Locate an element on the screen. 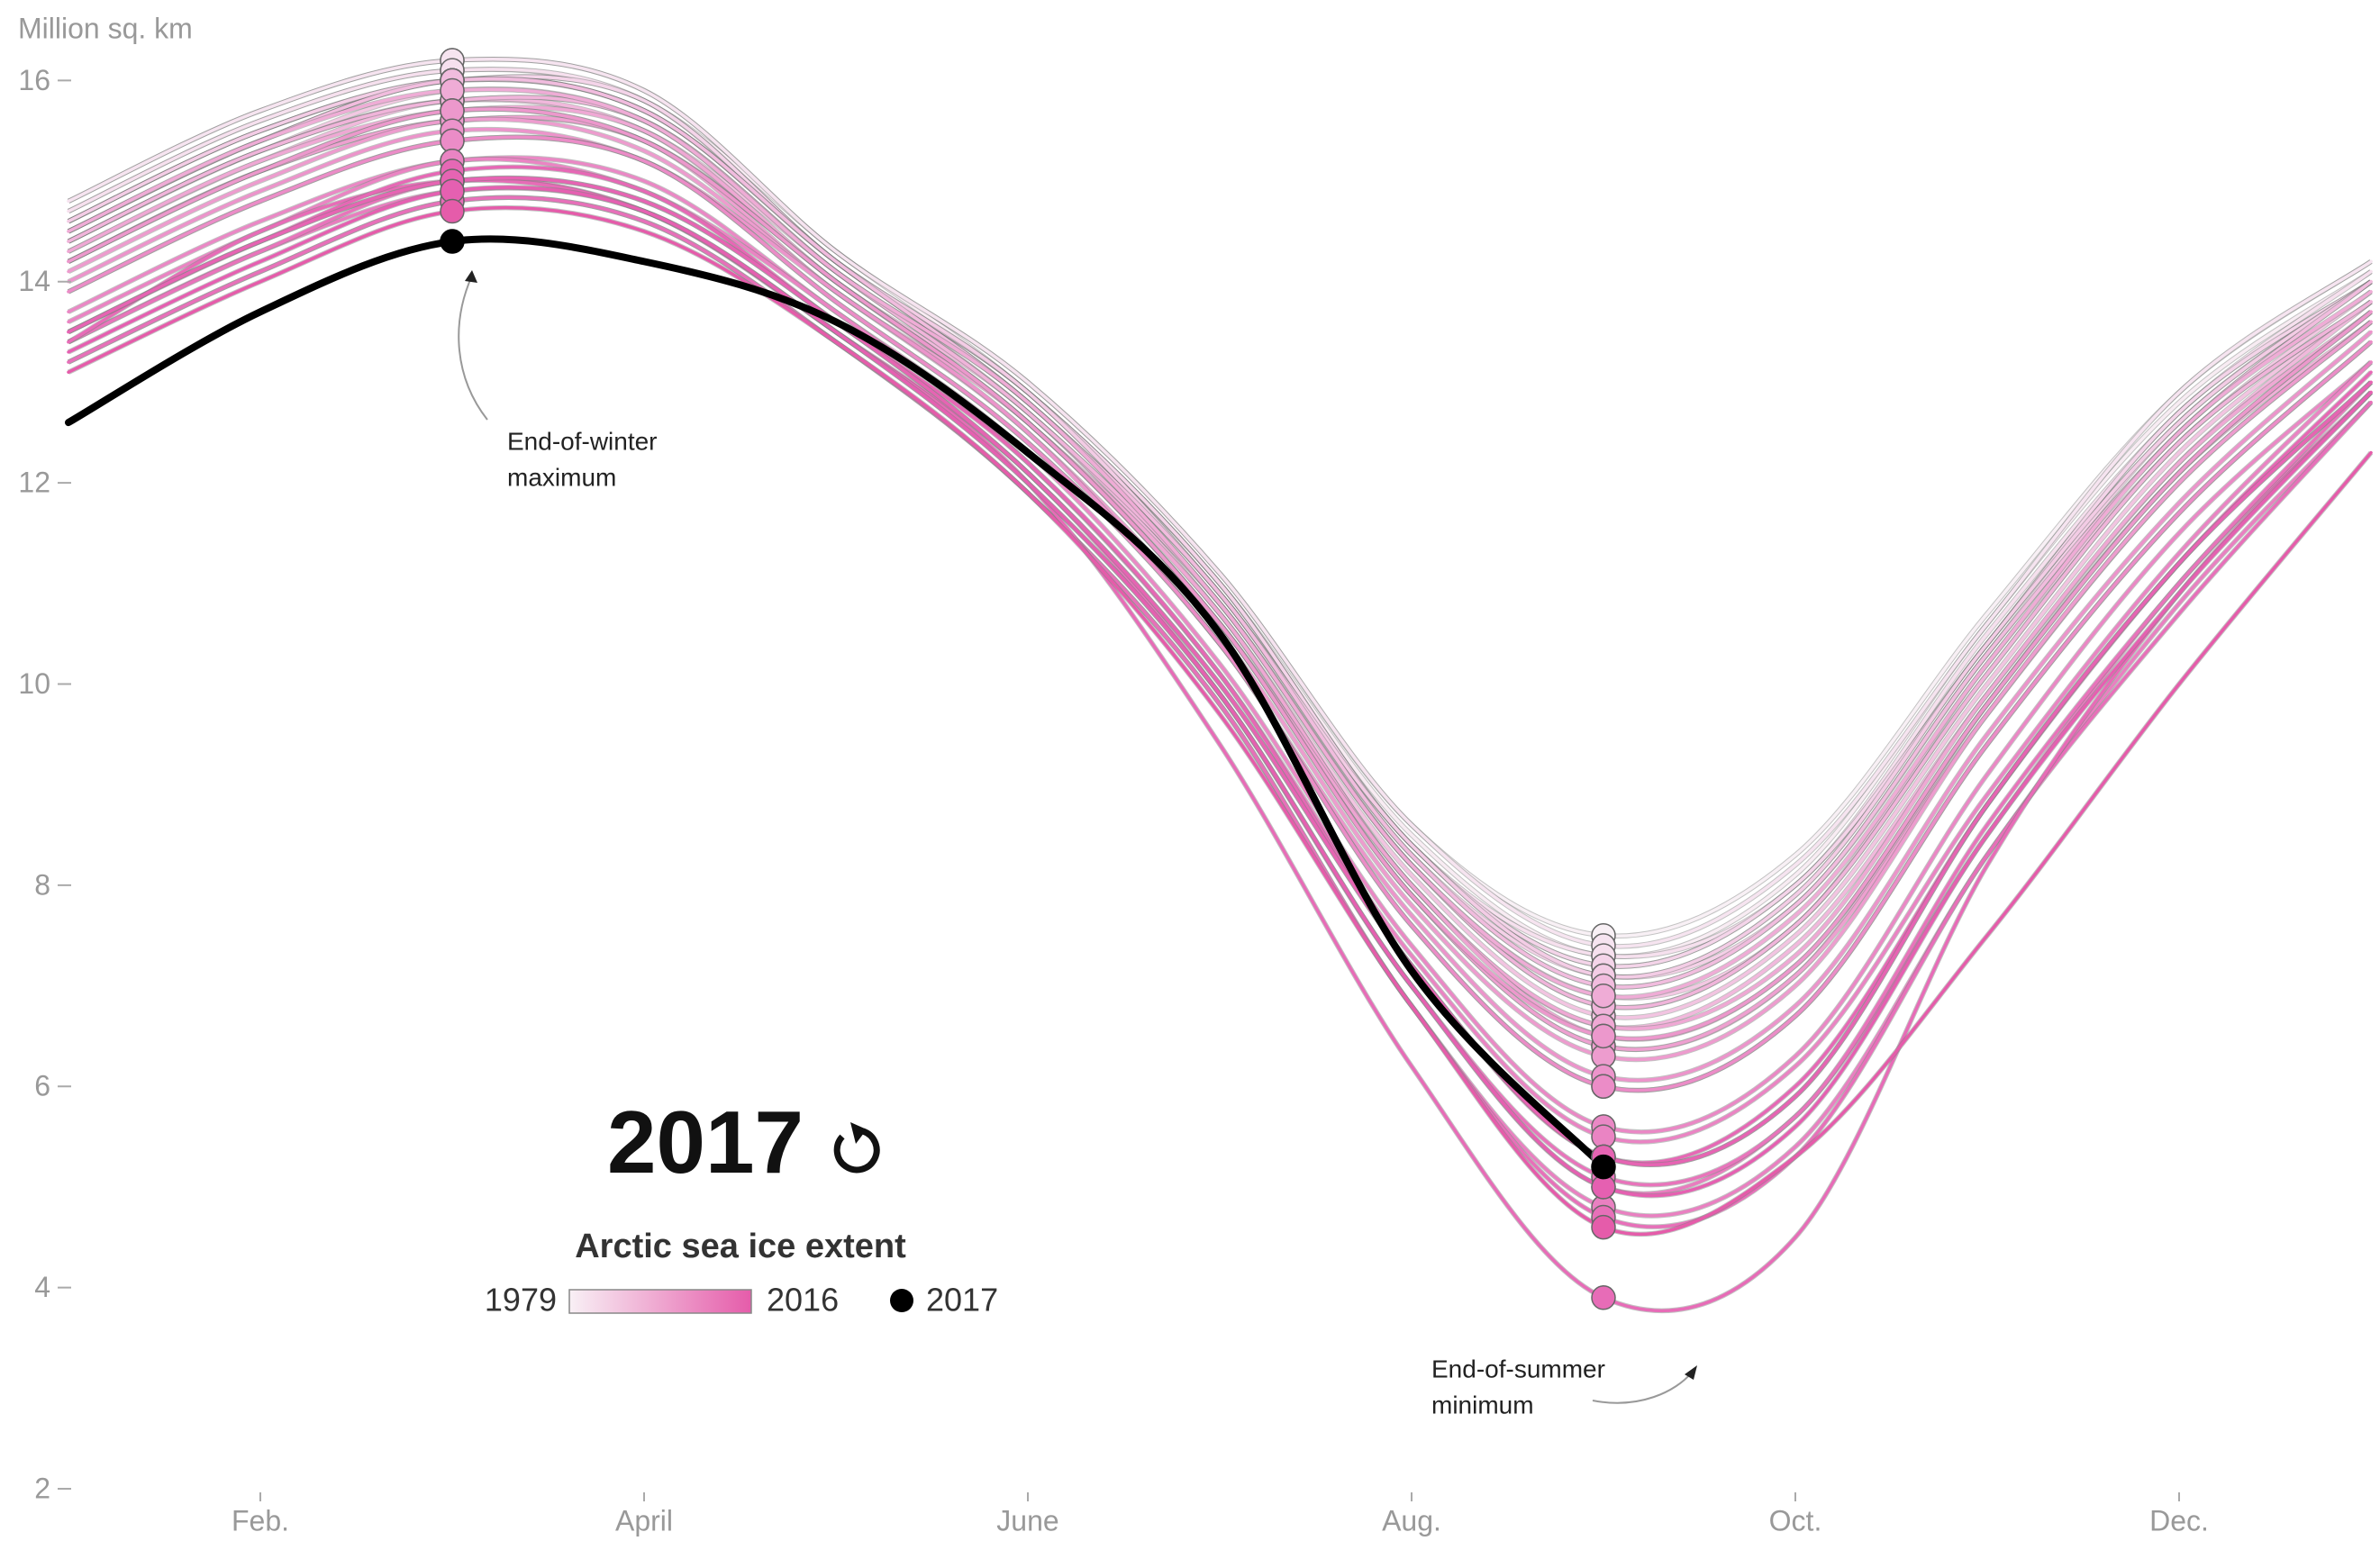 This screenshot has width=2380, height=1541. annotation-text: End-of-summer is located at coordinates (1518, 1368).